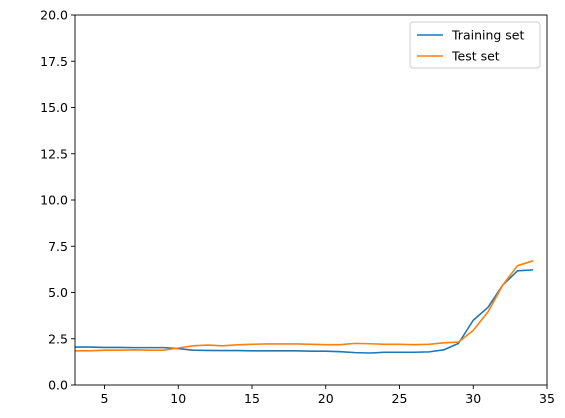 The height and width of the screenshot is (418, 565). I want to click on y-tick-label: 2.5, so click(58, 338).